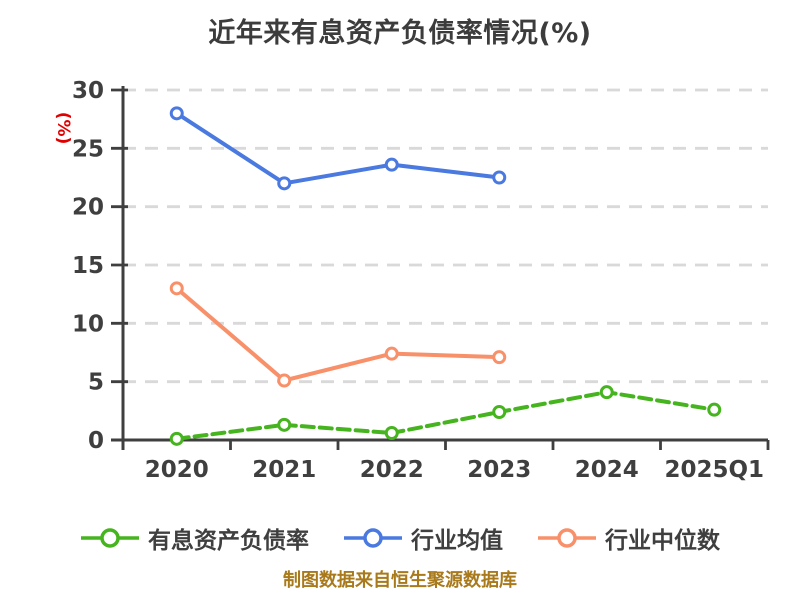 The height and width of the screenshot is (600, 800). Describe the element at coordinates (88, 324) in the screenshot. I see `y-tick-label: 10` at that location.